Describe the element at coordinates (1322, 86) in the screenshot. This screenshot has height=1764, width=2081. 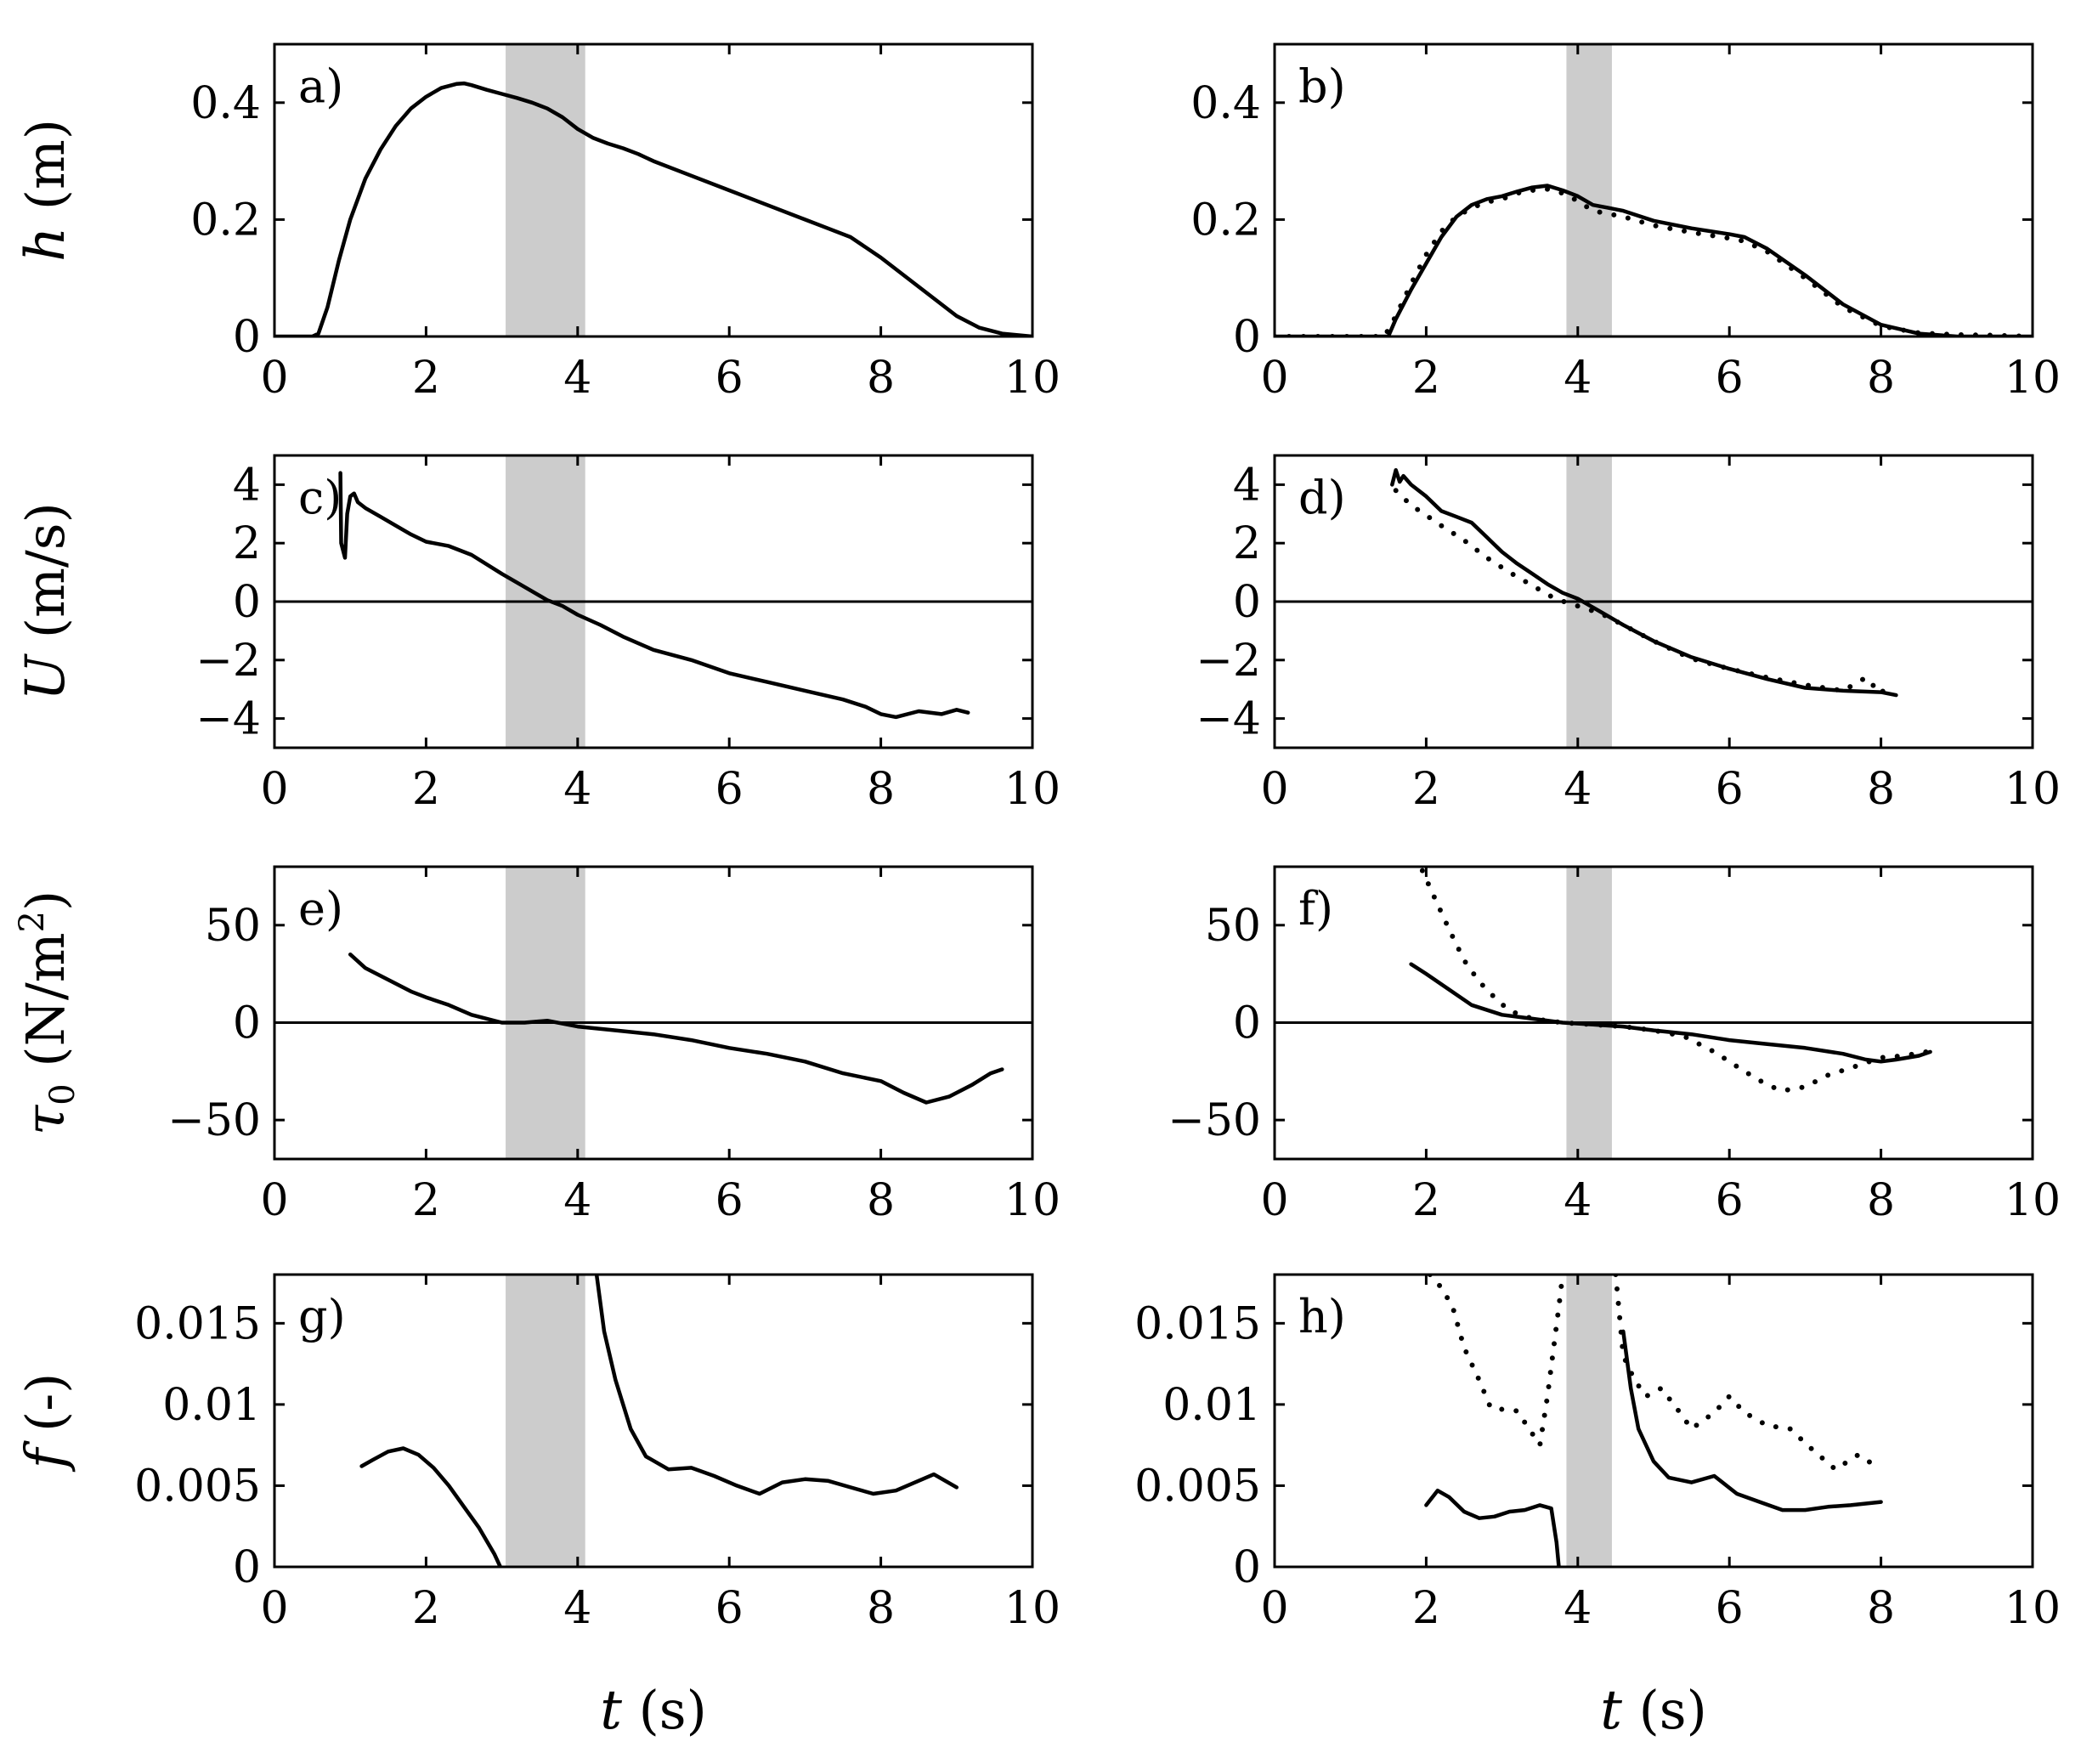
I see `panel-label: b)` at that location.